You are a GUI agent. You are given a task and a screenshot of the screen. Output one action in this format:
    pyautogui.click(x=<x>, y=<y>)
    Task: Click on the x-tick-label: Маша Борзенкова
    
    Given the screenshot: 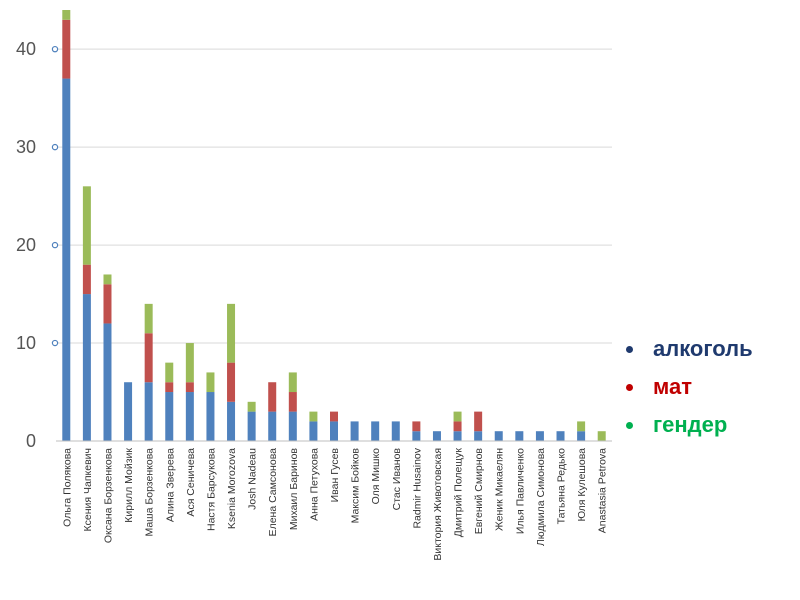 What is the action you would take?
    pyautogui.click(x=150, y=492)
    